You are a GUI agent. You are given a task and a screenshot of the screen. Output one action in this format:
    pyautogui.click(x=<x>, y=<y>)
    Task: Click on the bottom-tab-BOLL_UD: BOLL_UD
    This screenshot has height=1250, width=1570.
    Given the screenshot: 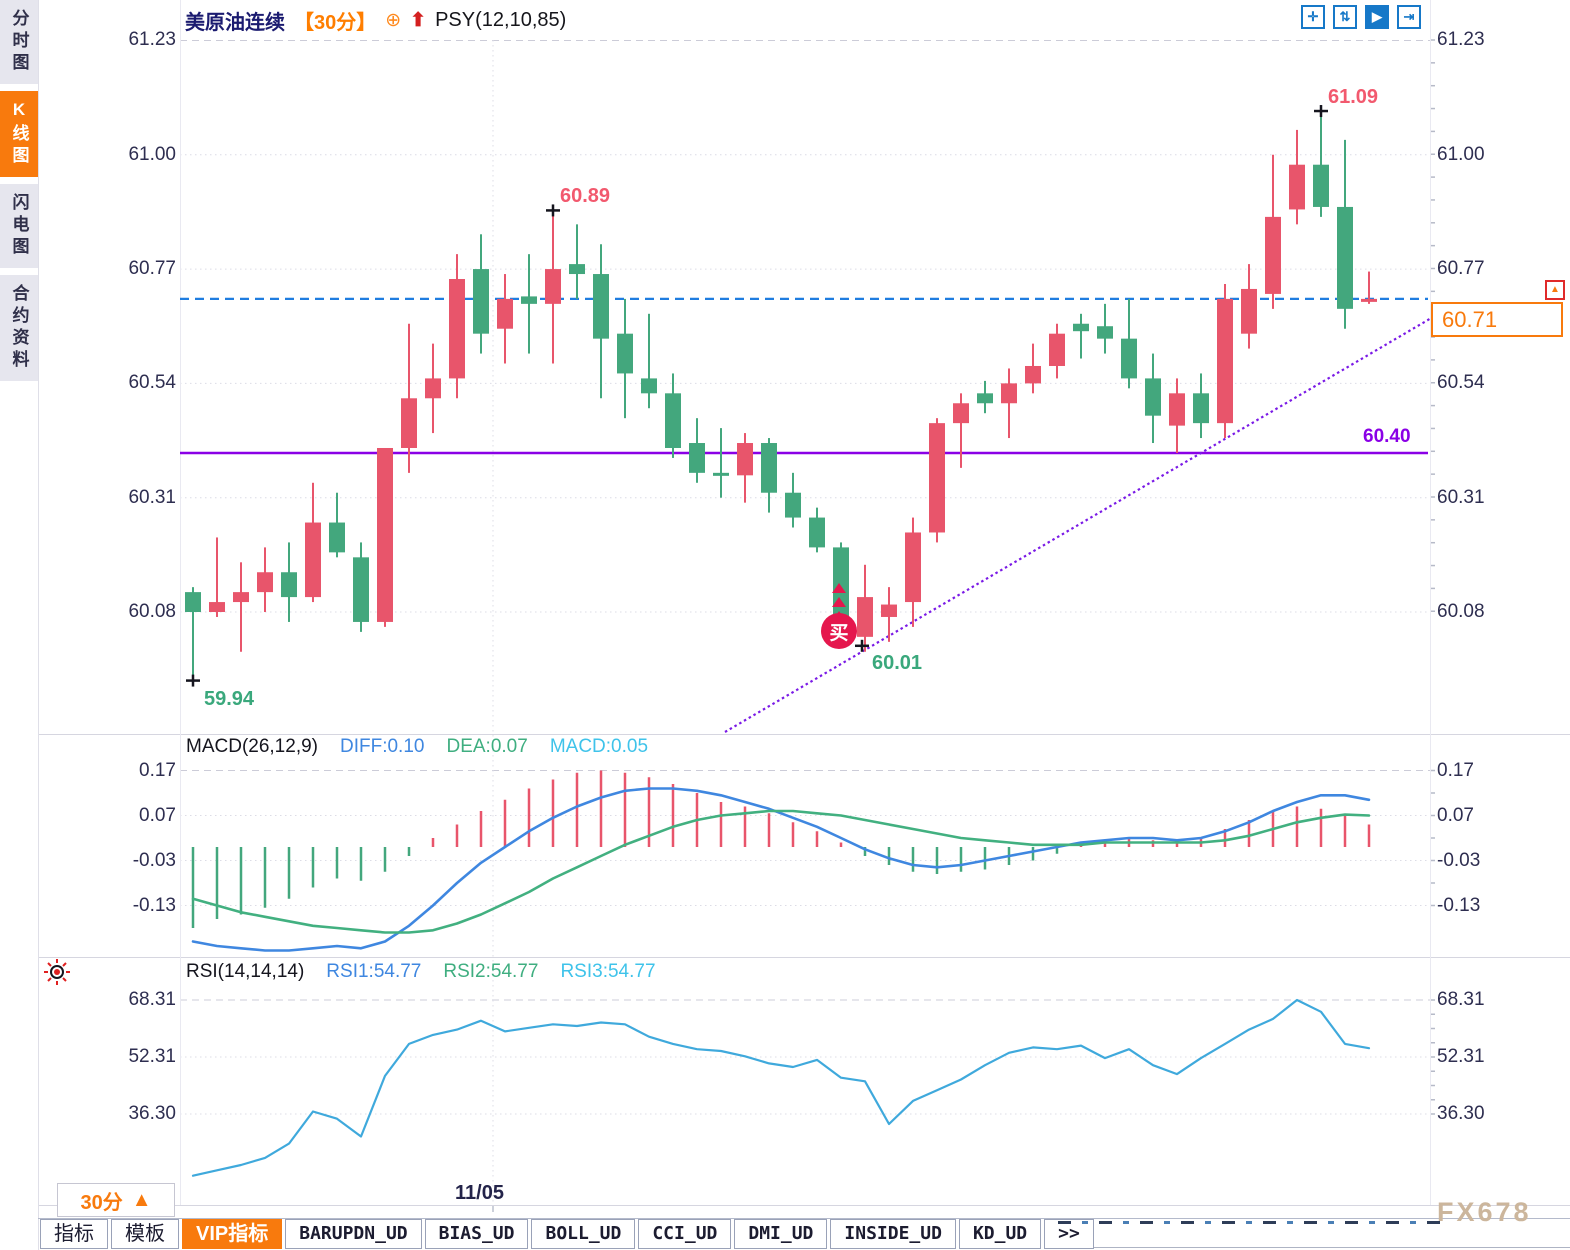 What is the action you would take?
    pyautogui.click(x=583, y=1234)
    